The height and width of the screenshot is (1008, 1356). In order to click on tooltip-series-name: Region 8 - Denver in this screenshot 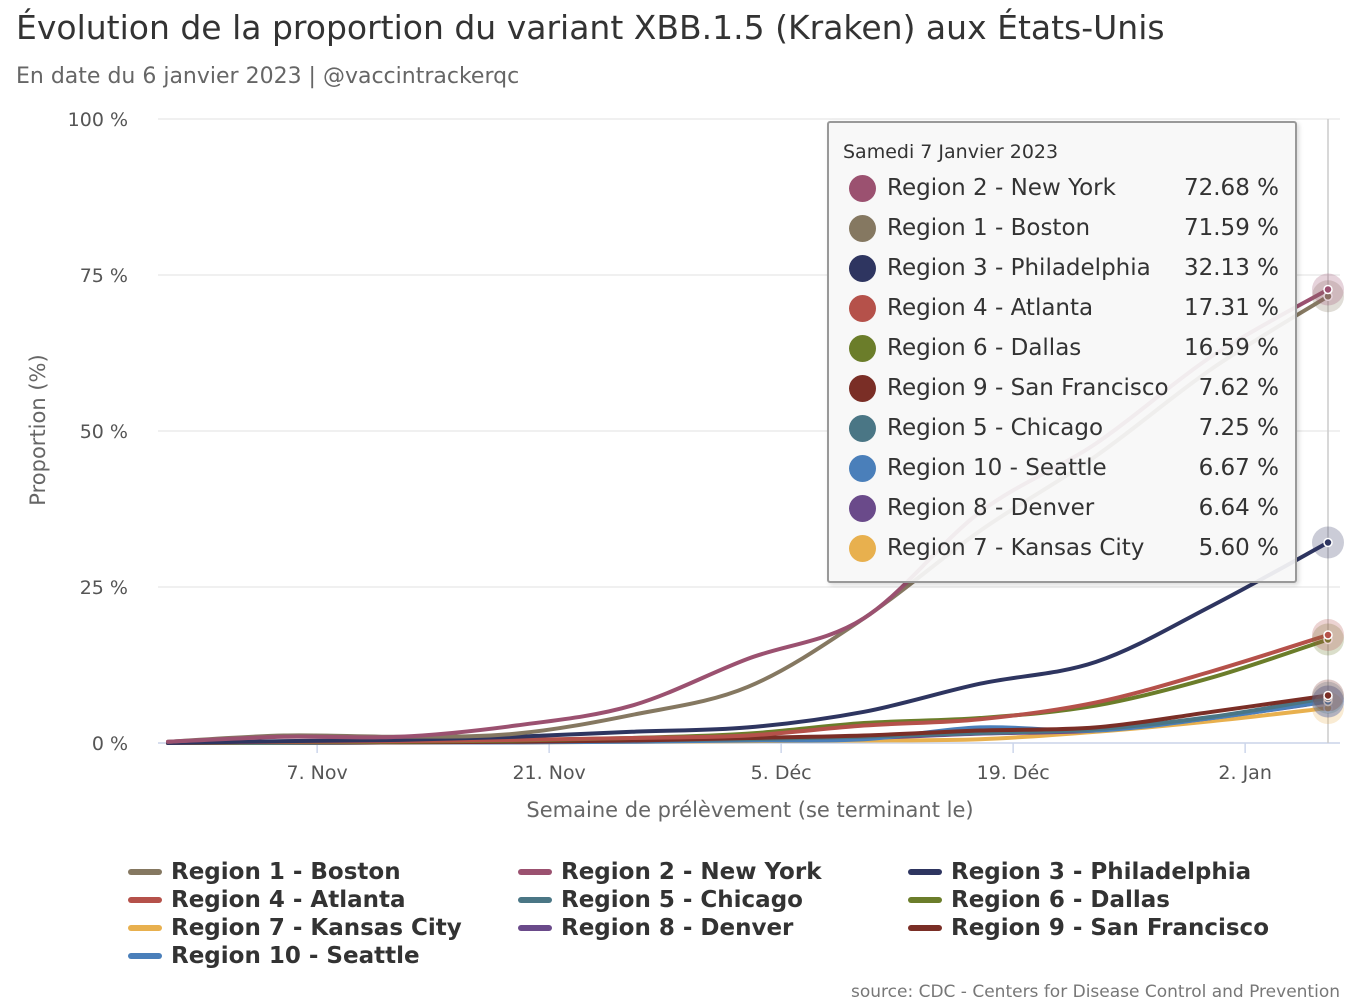, I will do `click(991, 508)`.